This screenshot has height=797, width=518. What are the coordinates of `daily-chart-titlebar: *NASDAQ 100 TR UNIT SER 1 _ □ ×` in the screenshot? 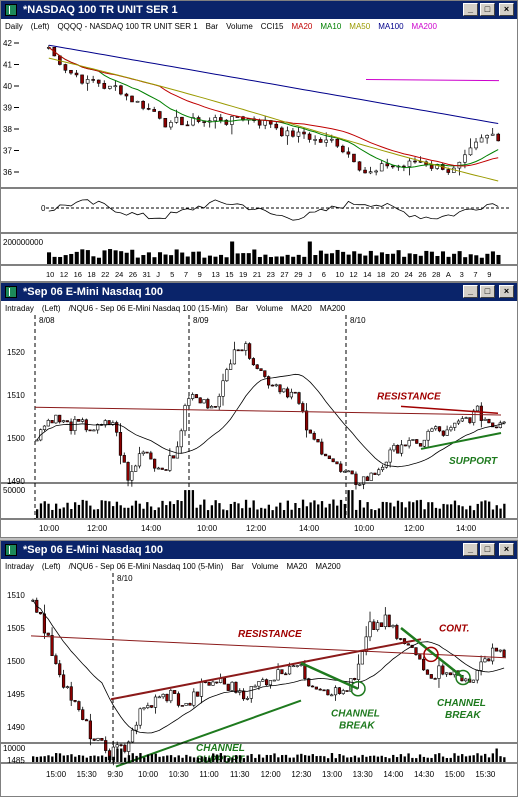 It's located at (259, 10).